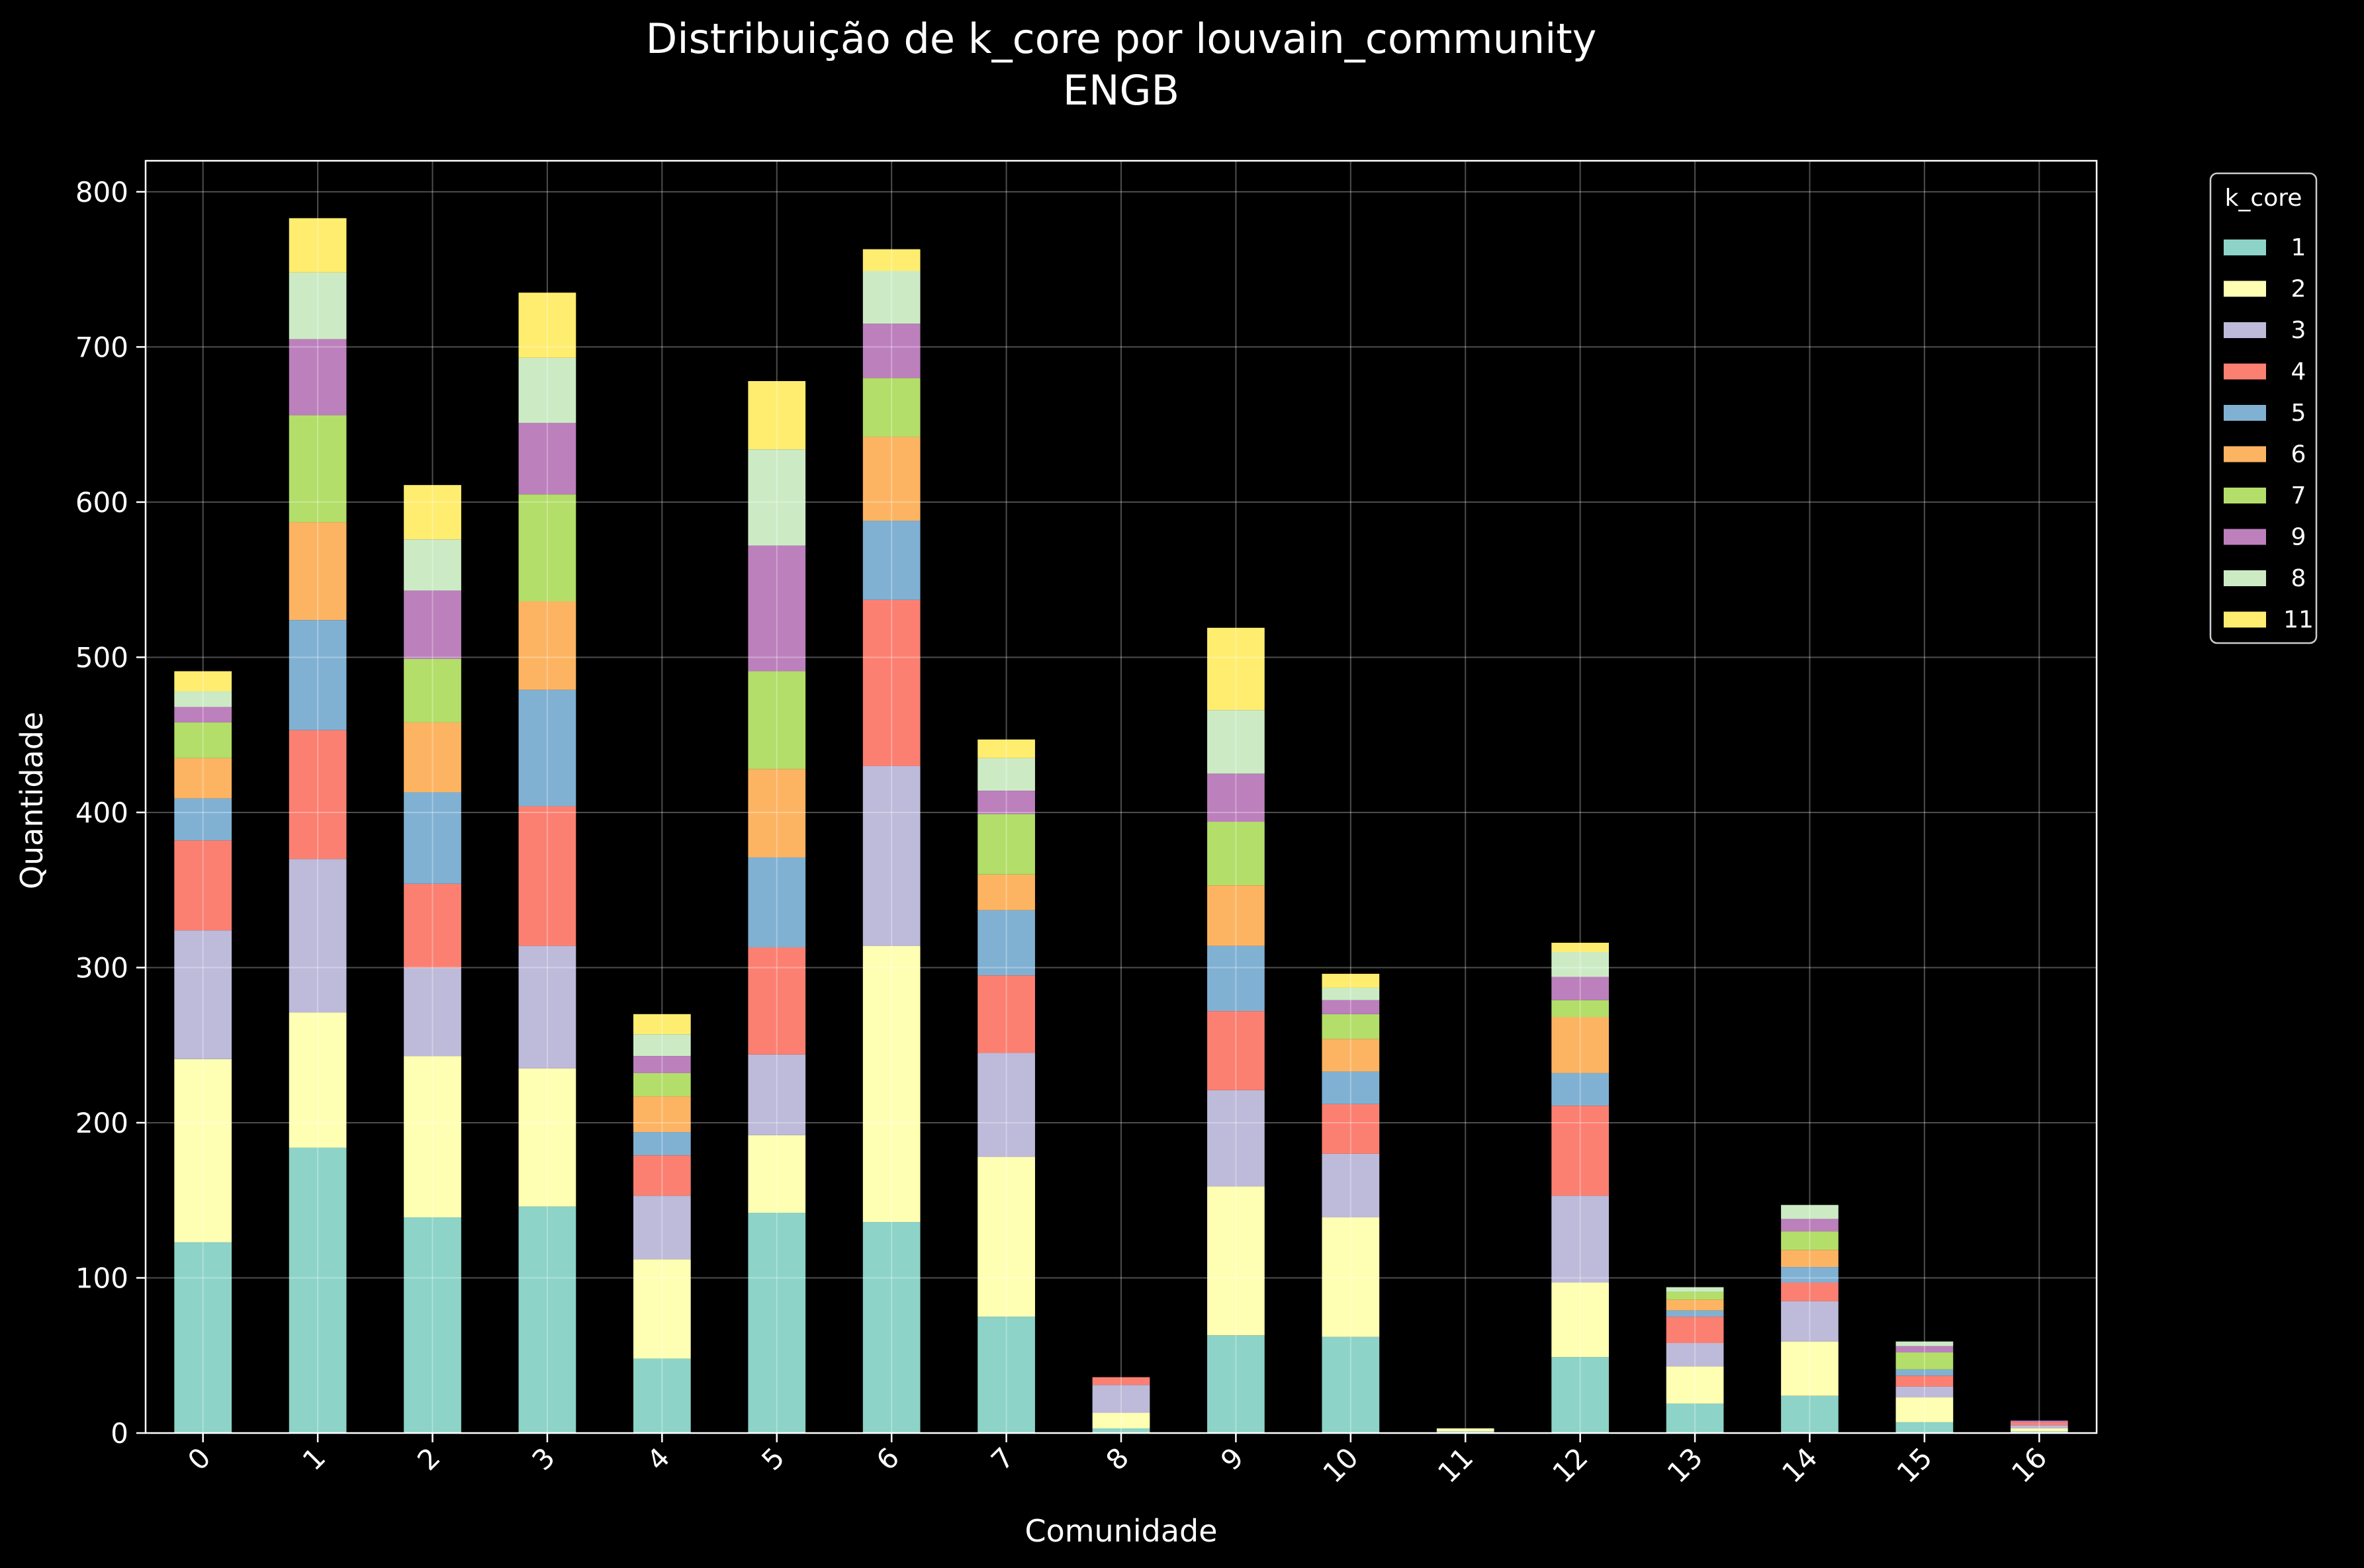 The height and width of the screenshot is (1568, 2364). I want to click on x-axis-label: Comunidade, so click(1120, 1531).